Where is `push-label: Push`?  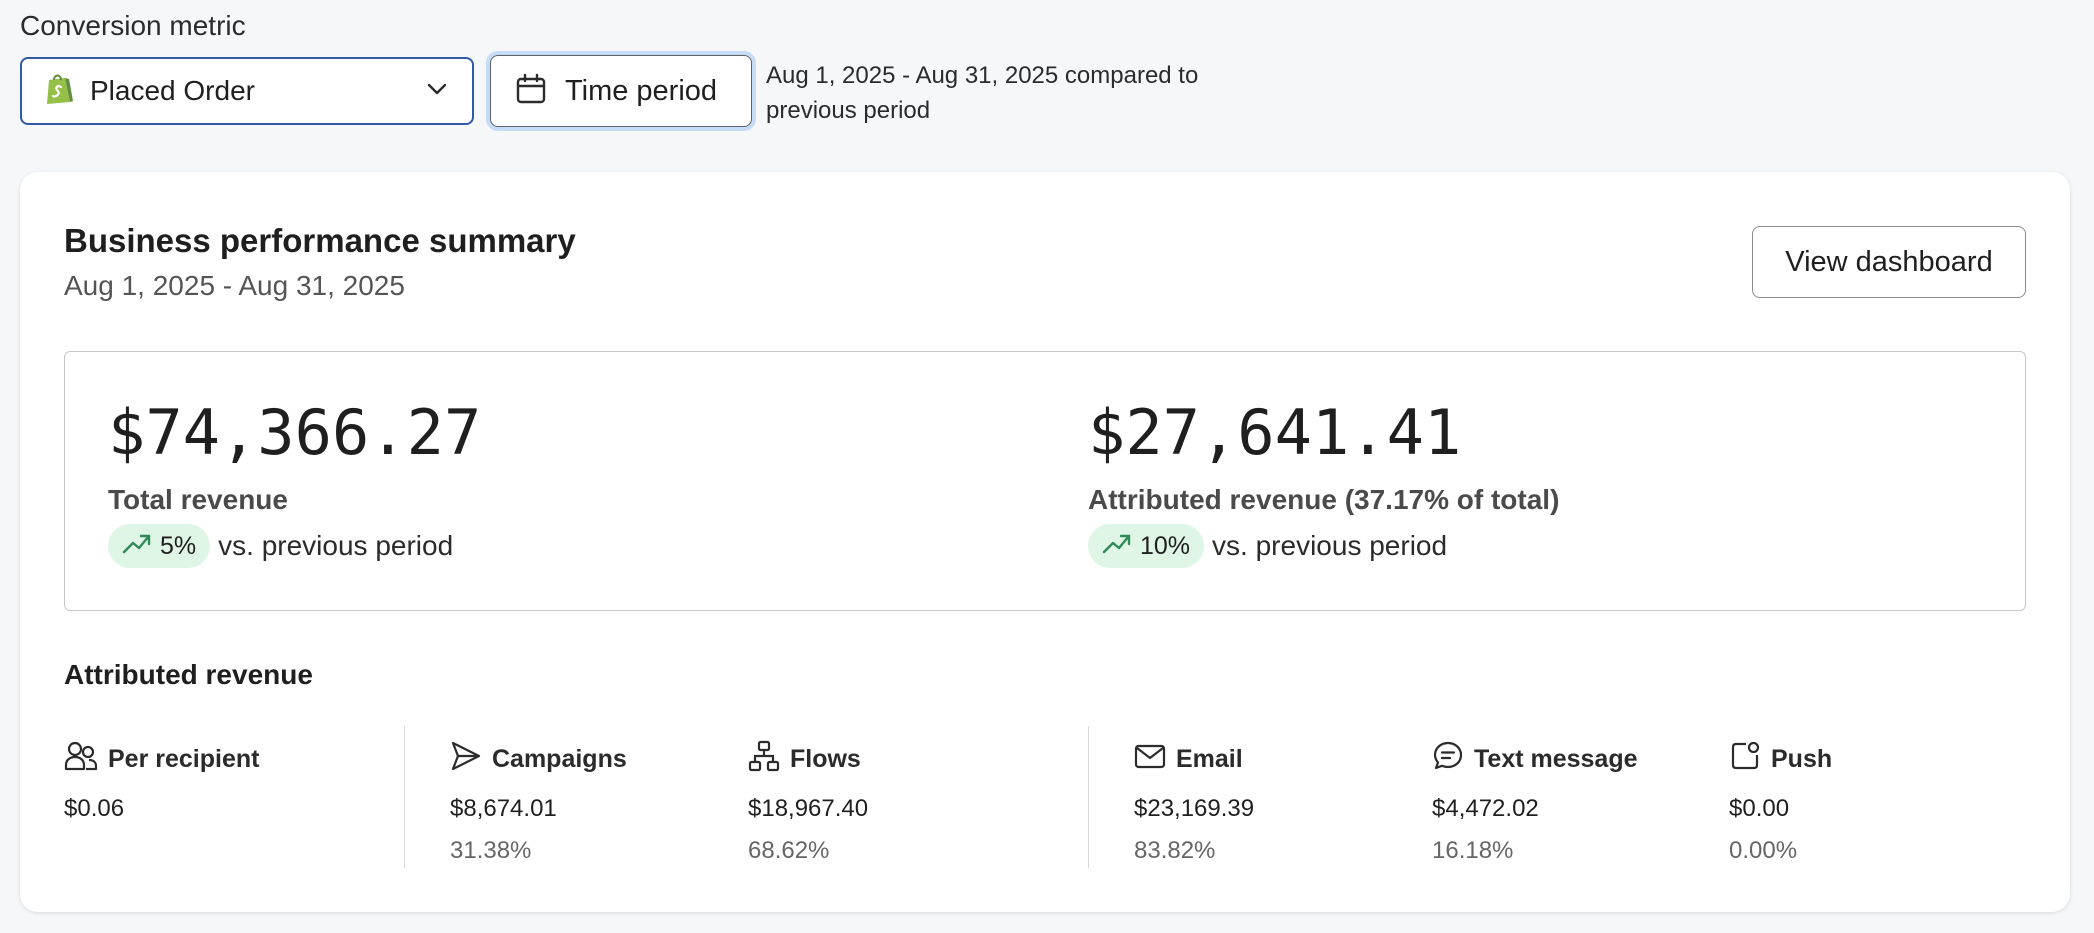
push-label: Push is located at coordinates (1802, 759).